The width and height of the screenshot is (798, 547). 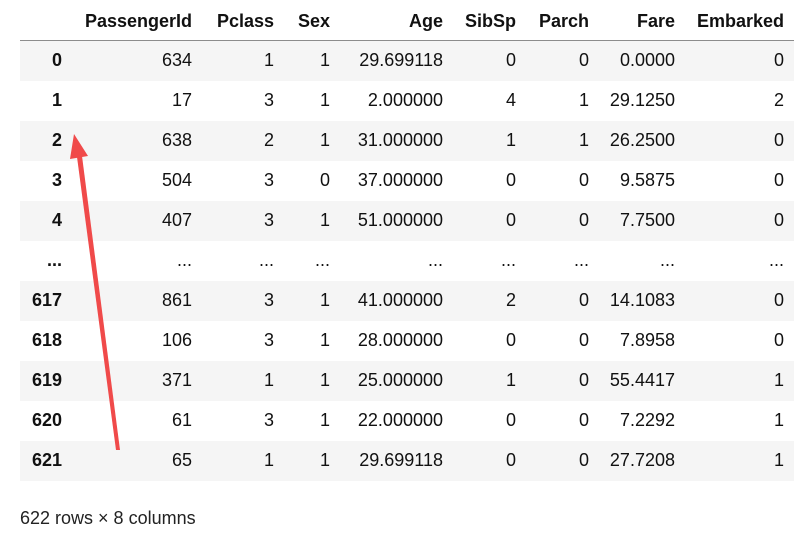 What do you see at coordinates (137, 21) in the screenshot?
I see `column-header: PassengerId` at bounding box center [137, 21].